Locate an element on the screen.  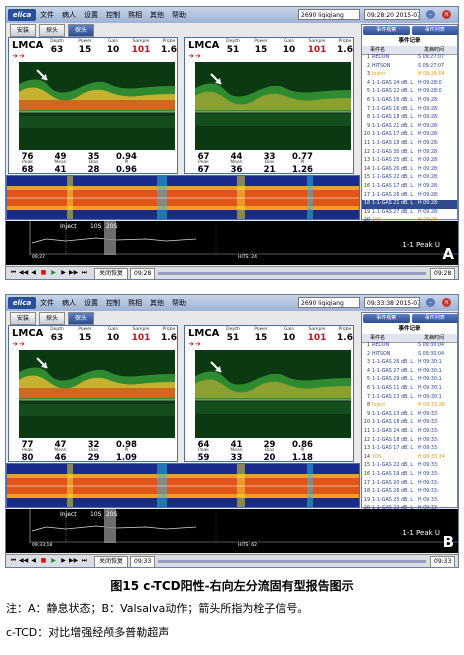
menu-item-control: 控制 is located at coordinates (113, 303).